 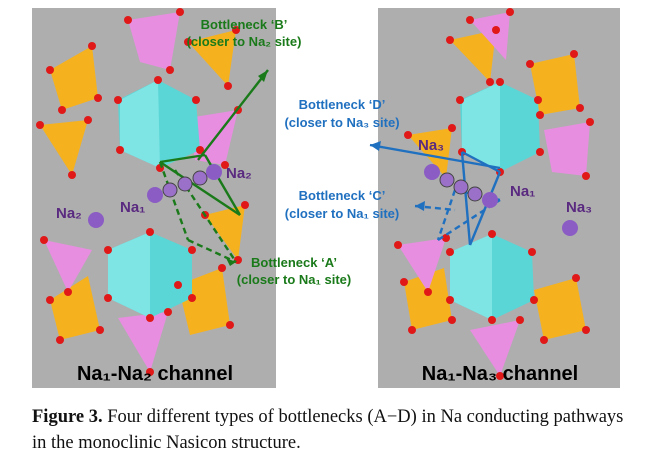 I want to click on channel-label-left: Na₁-Na₂ channel, so click(x=155, y=374).